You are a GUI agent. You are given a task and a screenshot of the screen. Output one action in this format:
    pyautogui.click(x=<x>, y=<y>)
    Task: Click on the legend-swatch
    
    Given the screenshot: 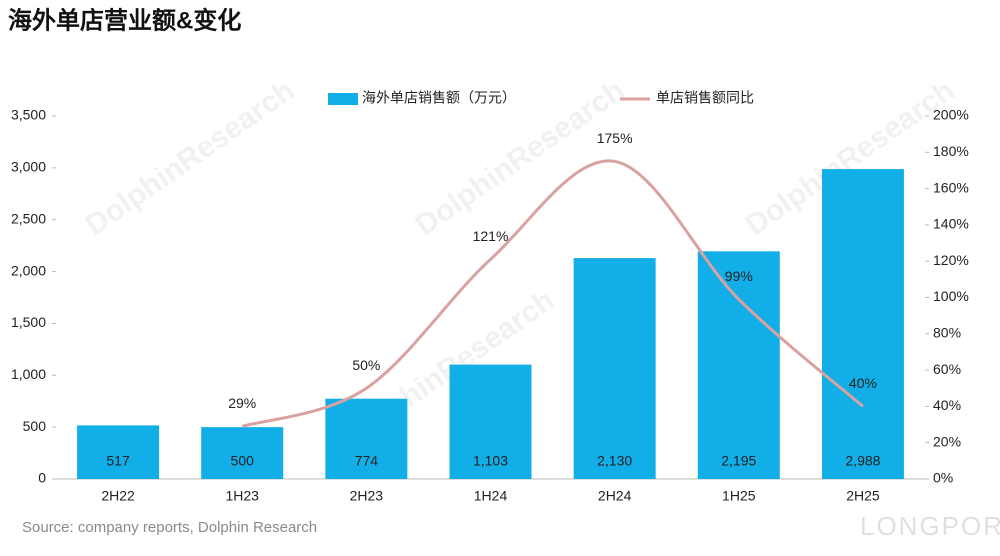 What is the action you would take?
    pyautogui.click(x=343, y=99)
    